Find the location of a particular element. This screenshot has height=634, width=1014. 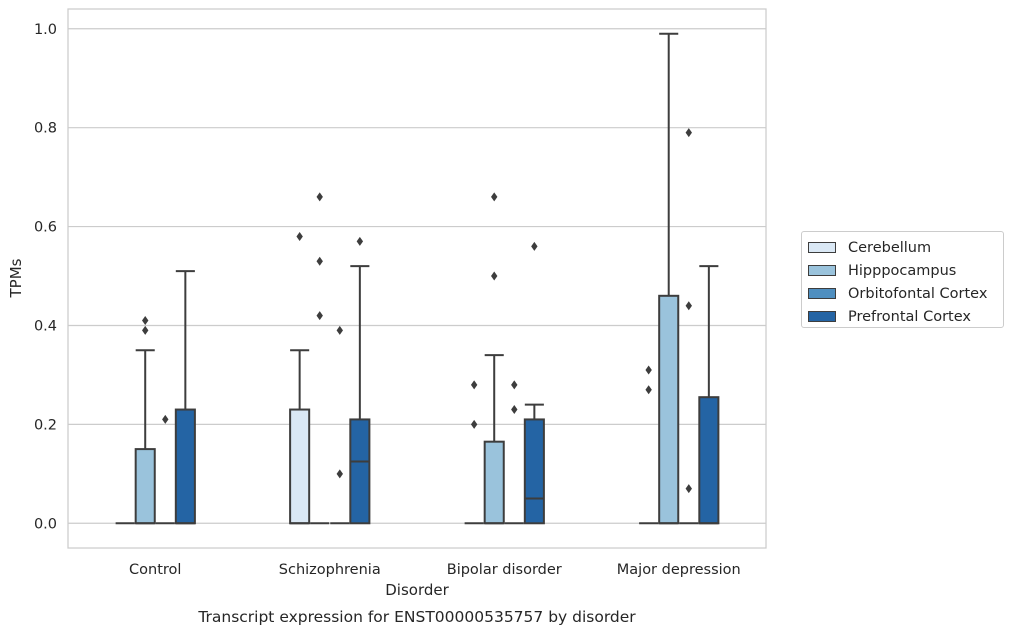

legend-item: Hipppocampus is located at coordinates (905, 270).